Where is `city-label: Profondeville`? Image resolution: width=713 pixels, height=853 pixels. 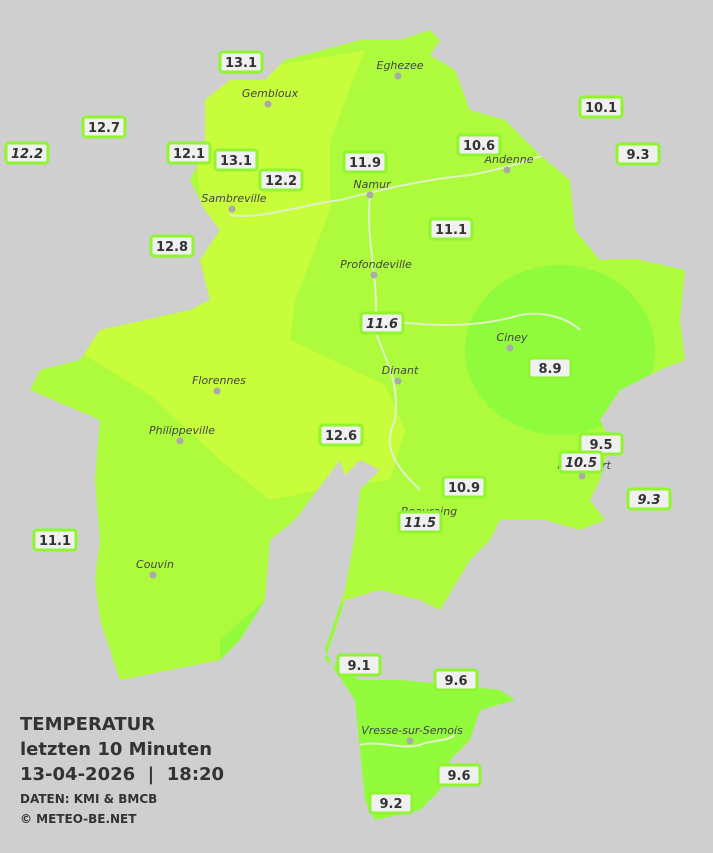
city-label: Profondeville is located at coordinates (376, 264).